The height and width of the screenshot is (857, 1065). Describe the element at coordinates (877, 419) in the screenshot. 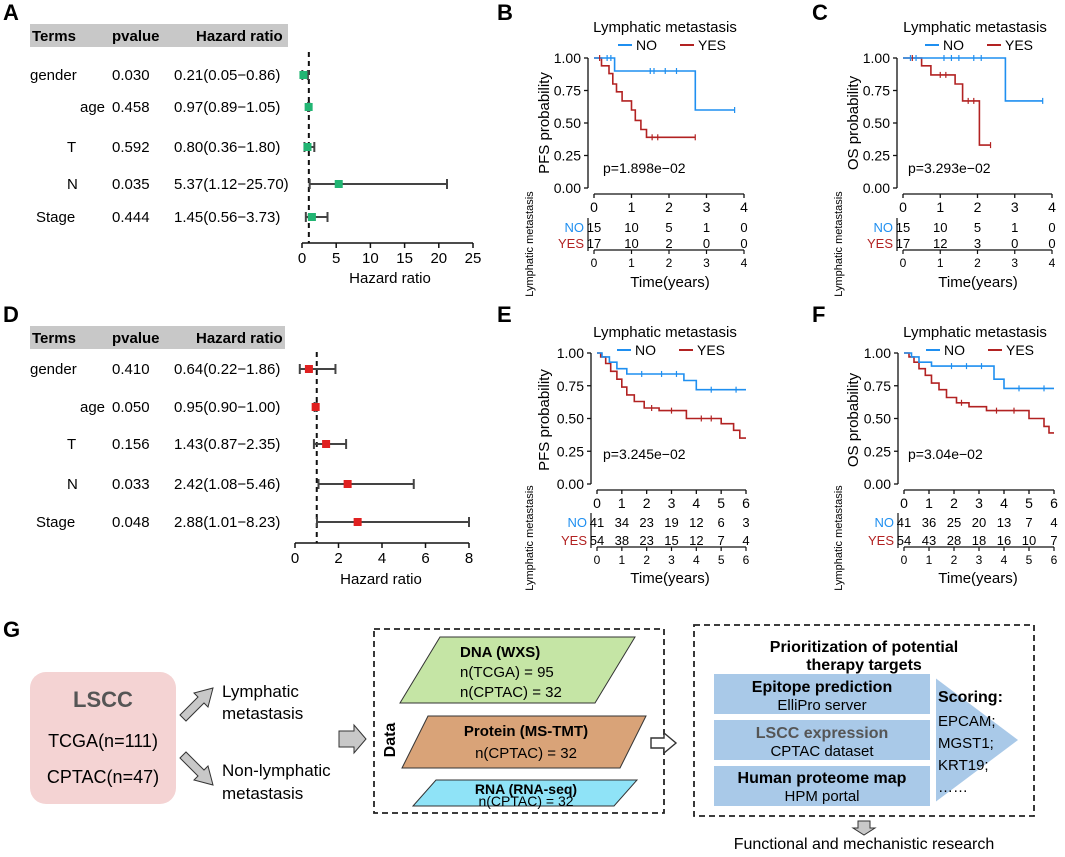

I see `y-tick-label: 0.50` at that location.